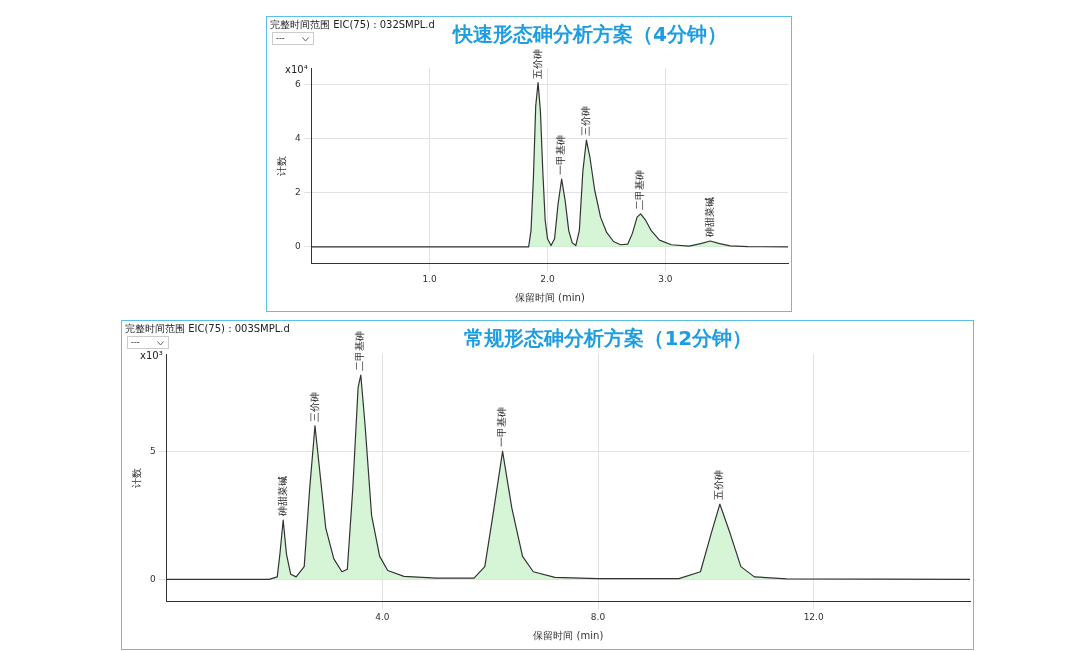 The width and height of the screenshot is (1080, 651). What do you see at coordinates (813, 616) in the screenshot?
I see `x-tick-label: 12.0` at bounding box center [813, 616].